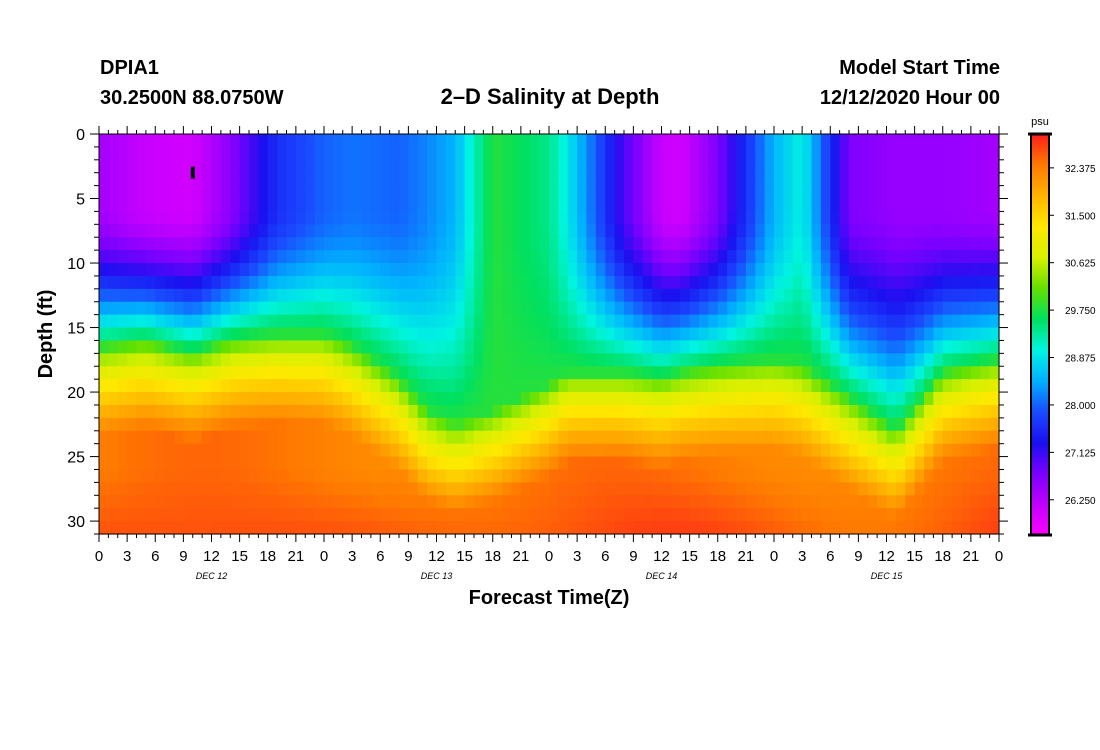 The image size is (1100, 750). Describe the element at coordinates (127, 556) in the screenshot. I see `x-tick-label: 3` at that location.